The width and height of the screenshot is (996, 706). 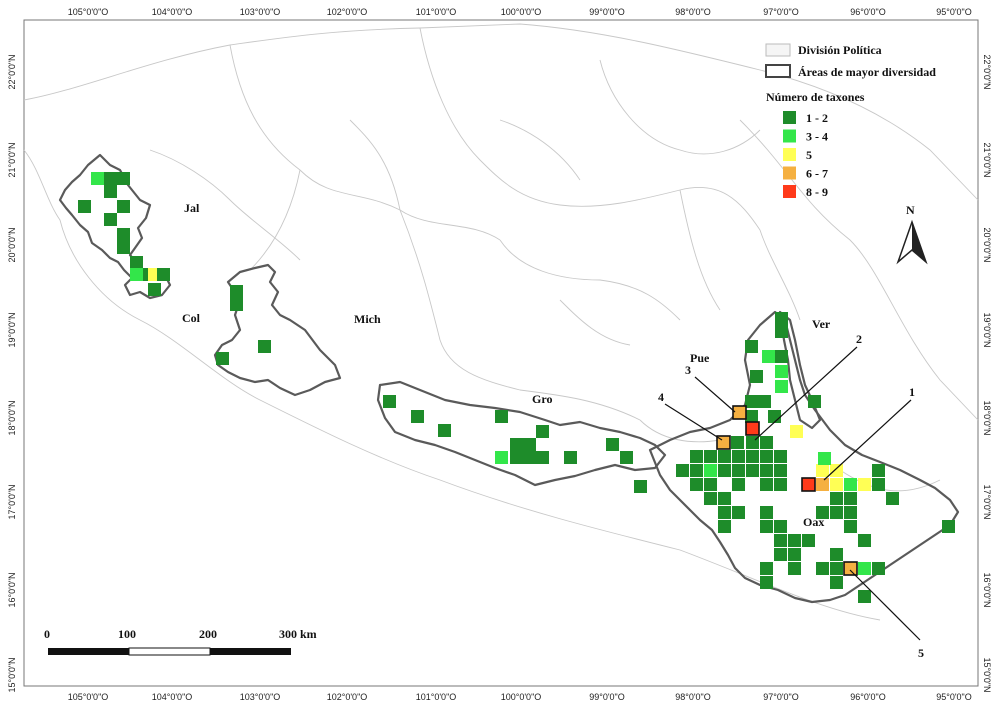 What do you see at coordinates (607, 697) in the screenshot?
I see `longitude-tick-bottom: 99°0'0"O` at bounding box center [607, 697].